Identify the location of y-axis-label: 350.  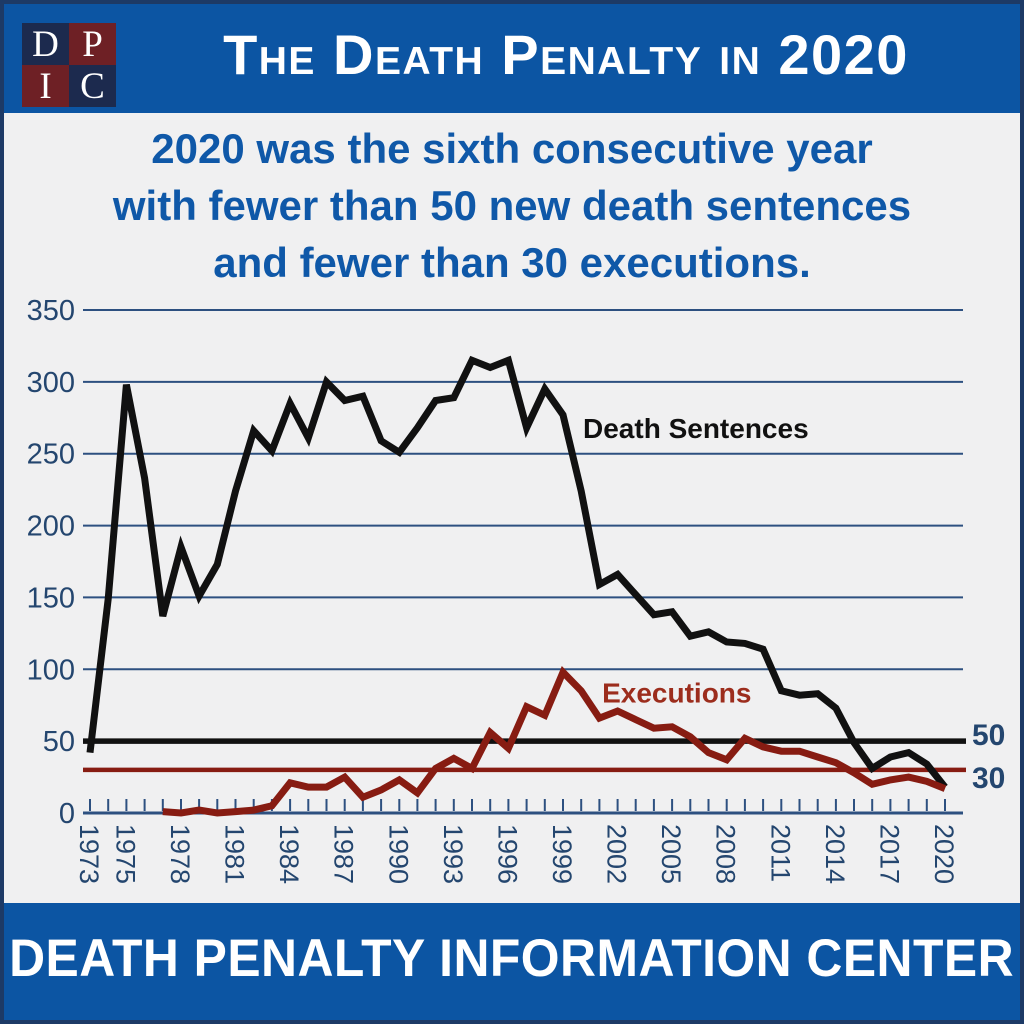
(51, 311).